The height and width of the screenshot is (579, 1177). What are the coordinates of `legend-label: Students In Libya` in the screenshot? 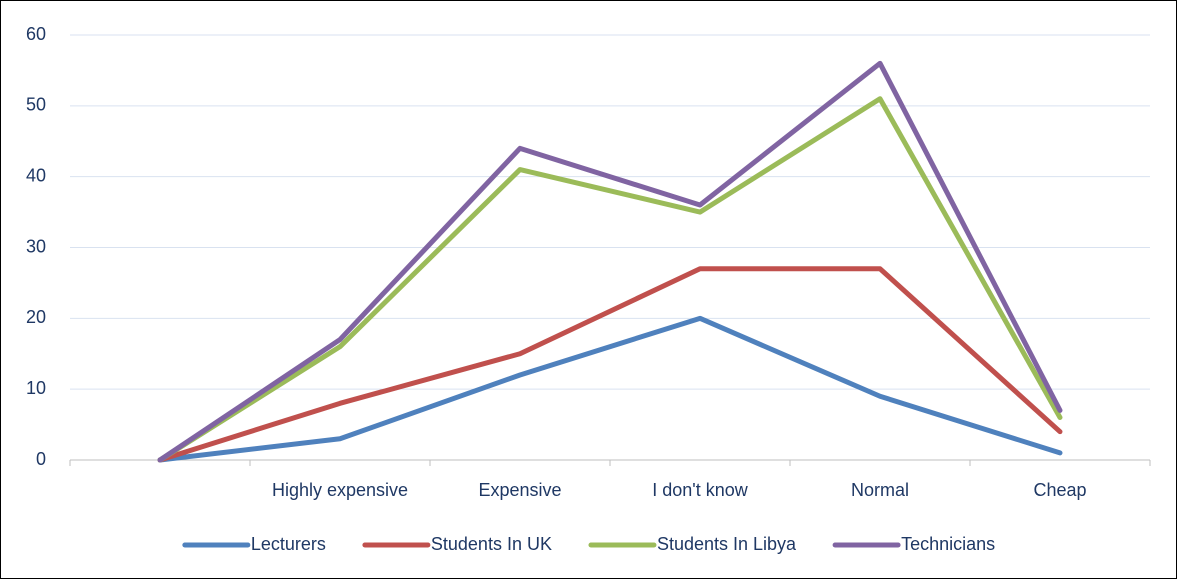 It's located at (727, 544).